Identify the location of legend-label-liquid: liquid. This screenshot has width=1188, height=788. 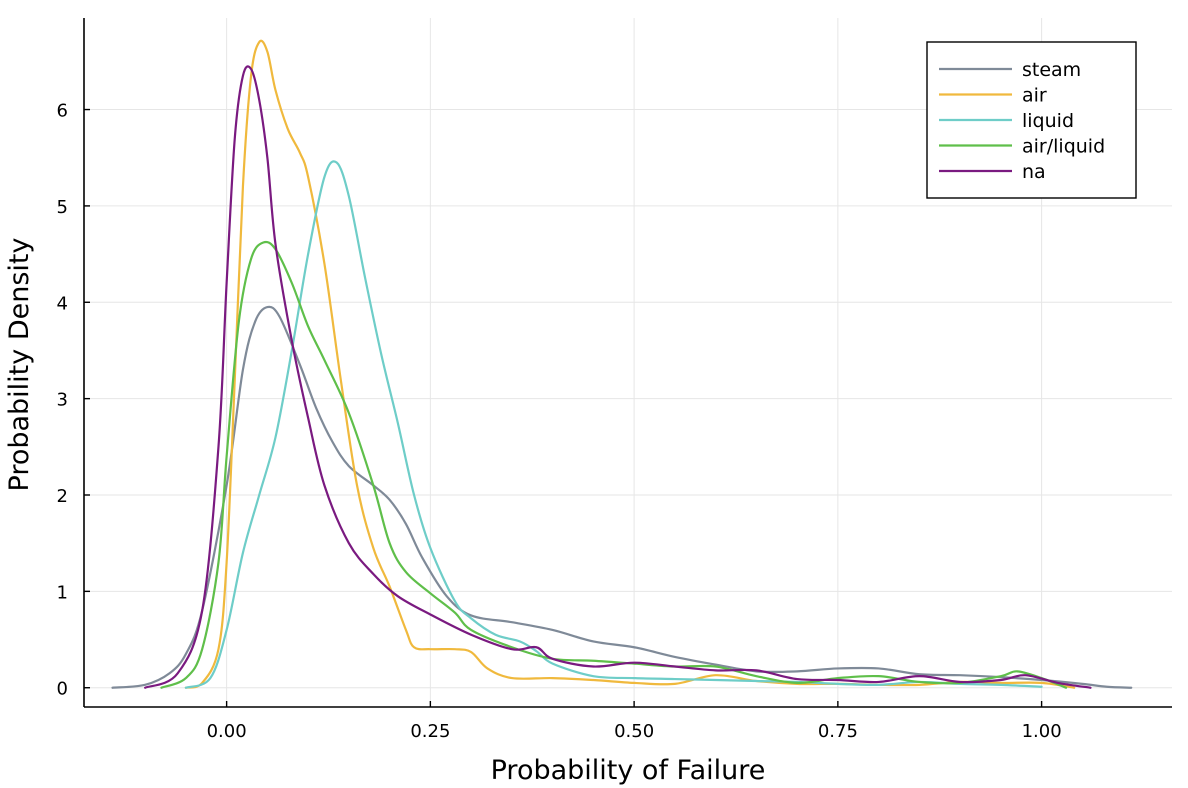
(1048, 121).